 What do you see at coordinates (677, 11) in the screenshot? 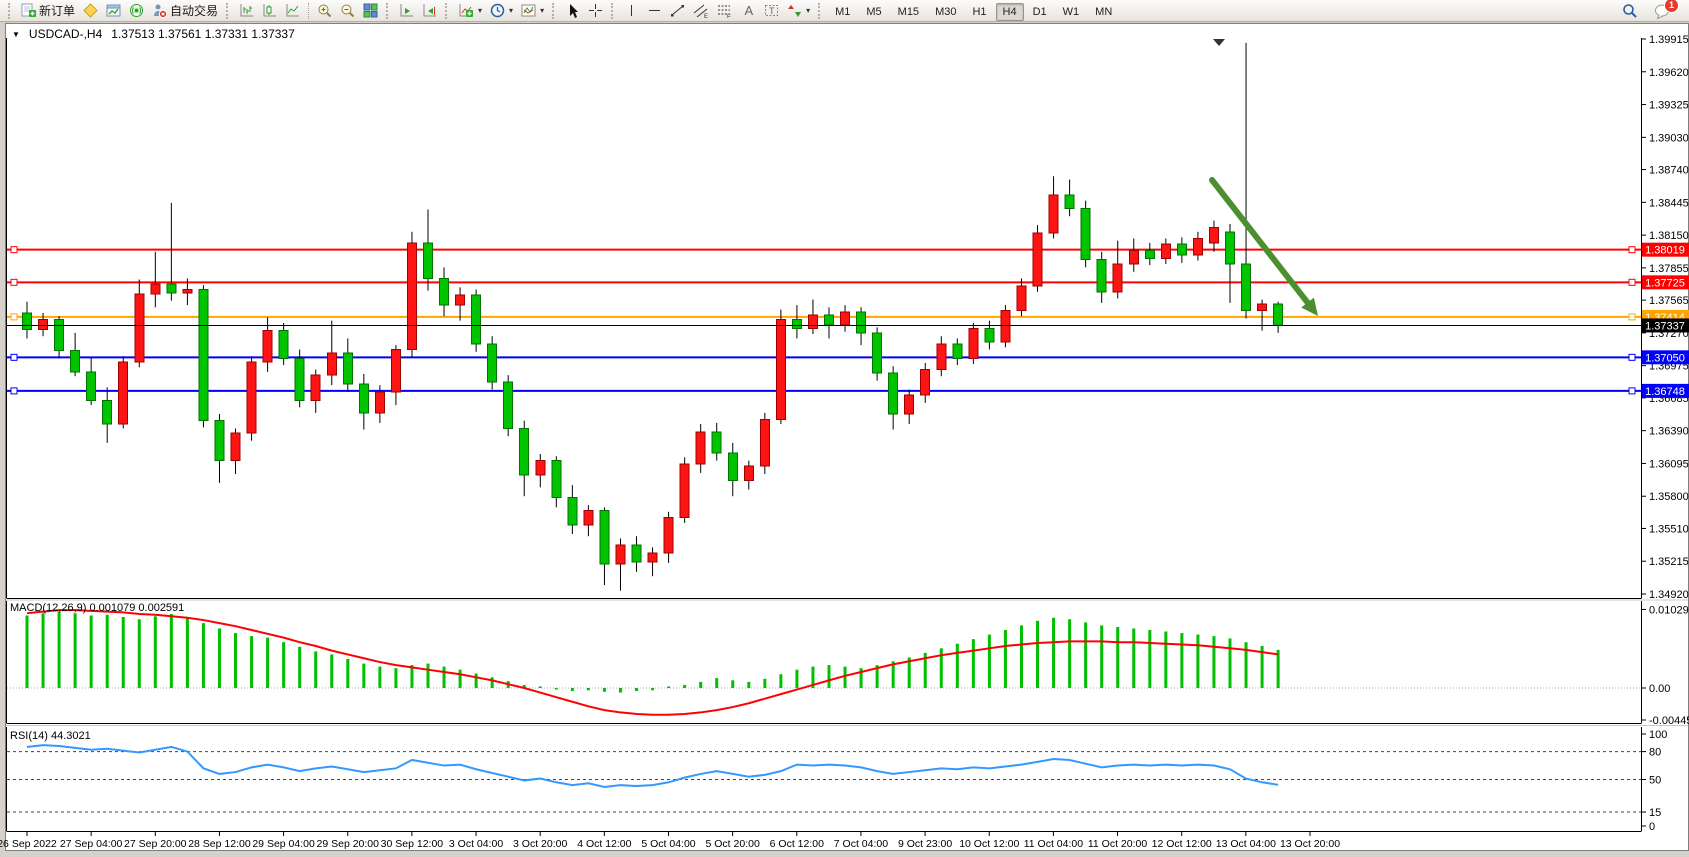
I see `trendline-tool-button` at bounding box center [677, 11].